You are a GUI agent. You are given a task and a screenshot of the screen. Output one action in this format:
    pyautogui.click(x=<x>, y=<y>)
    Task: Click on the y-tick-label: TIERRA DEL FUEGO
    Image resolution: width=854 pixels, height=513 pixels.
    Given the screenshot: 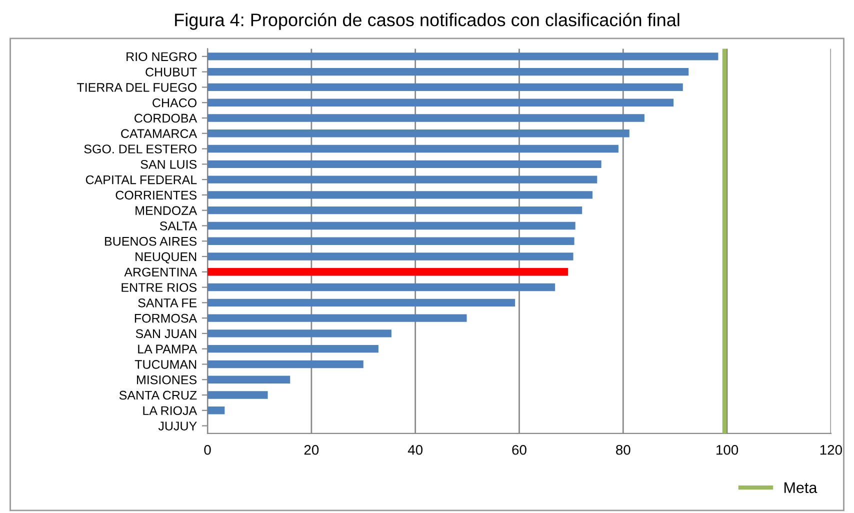 What is the action you would take?
    pyautogui.click(x=137, y=87)
    